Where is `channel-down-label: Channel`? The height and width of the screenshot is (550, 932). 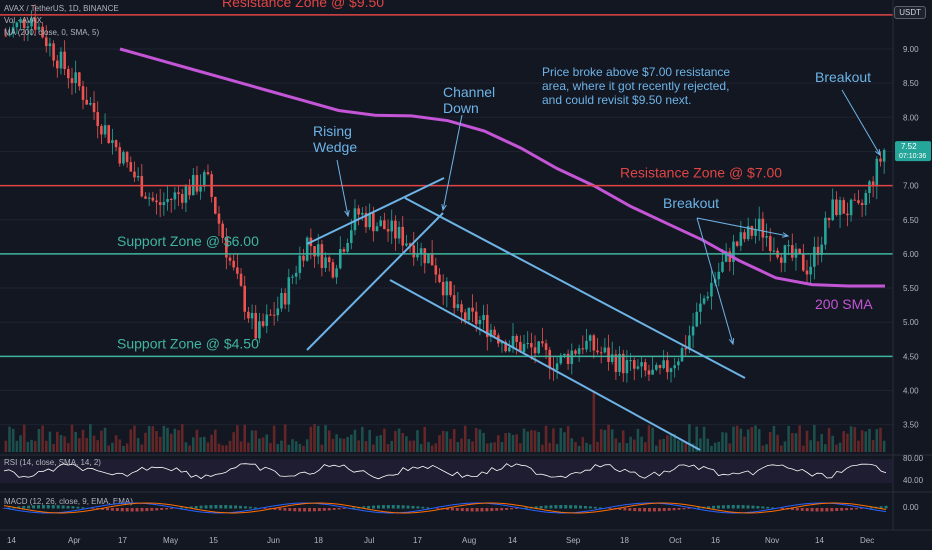 channel-down-label: Channel is located at coordinates (469, 92).